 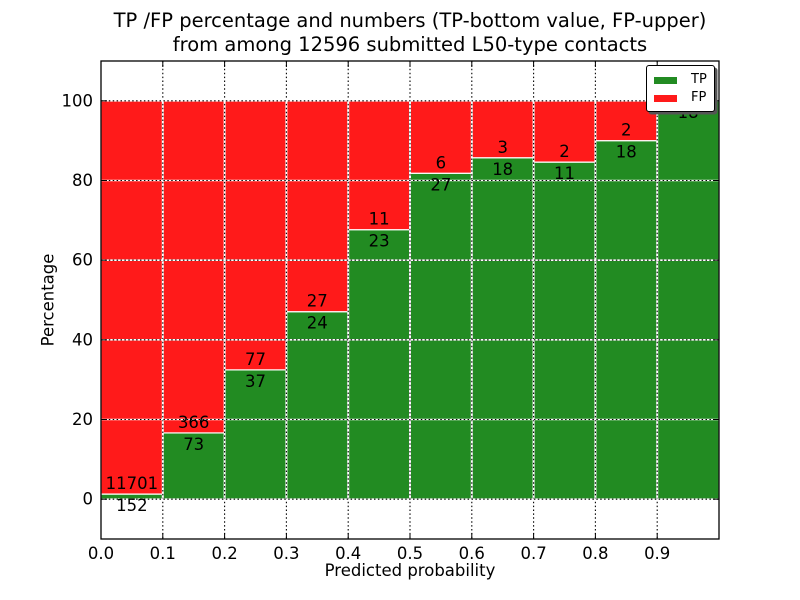 What do you see at coordinates (595, 553) in the screenshot?
I see `x-tick-label: 0.8` at bounding box center [595, 553].